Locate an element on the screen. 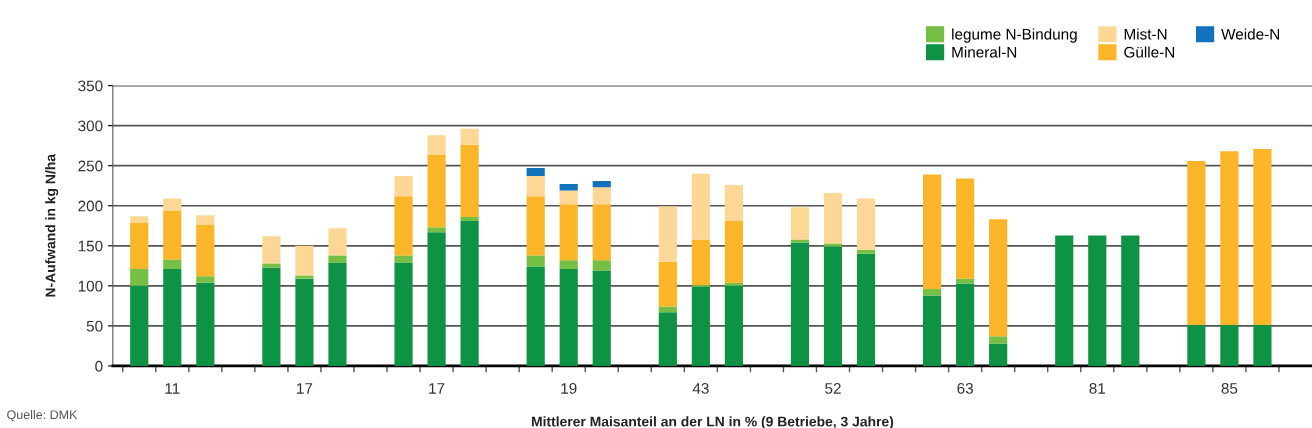 This screenshot has width=1312, height=428. legend-label: Mist-N is located at coordinates (1145, 34).